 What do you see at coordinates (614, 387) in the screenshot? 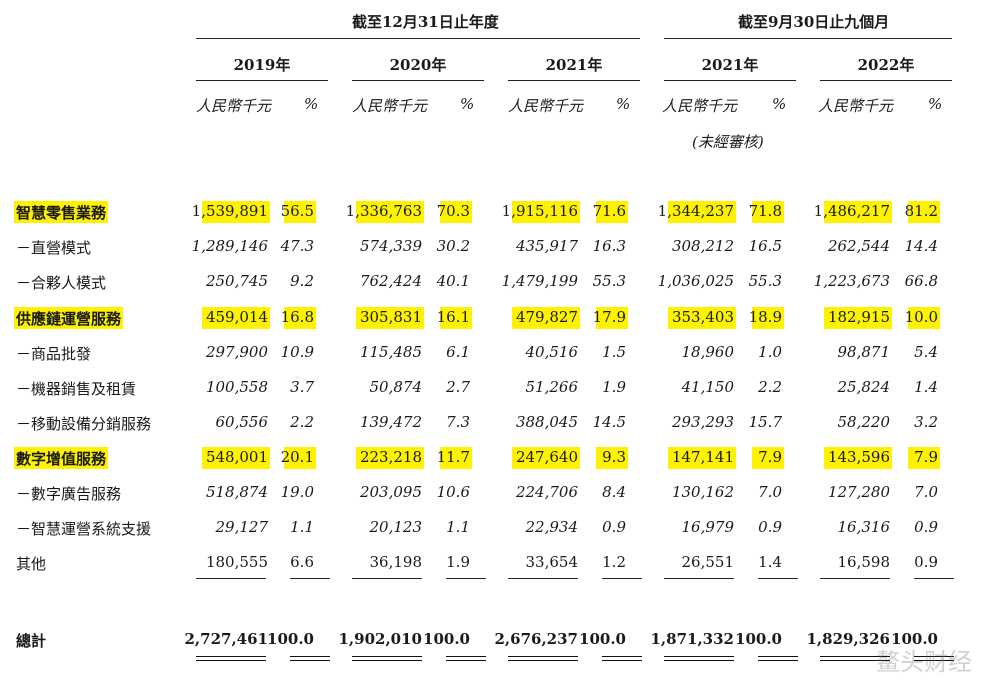
I see `percent-cell: 1.9` at bounding box center [614, 387].